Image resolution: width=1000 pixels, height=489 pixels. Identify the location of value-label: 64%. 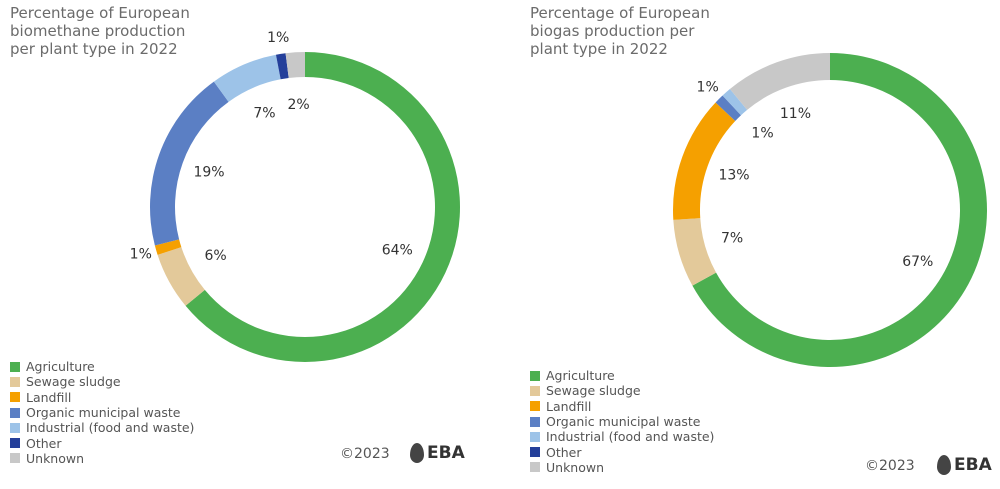
(397, 250).